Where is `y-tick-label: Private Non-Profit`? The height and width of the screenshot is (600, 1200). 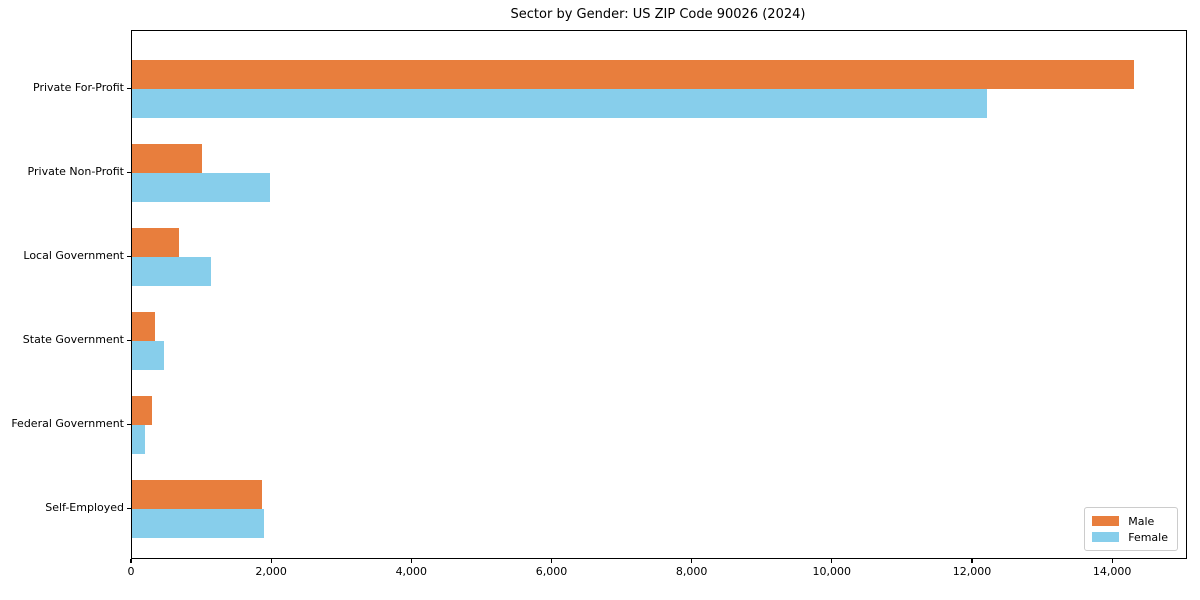 y-tick-label: Private Non-Profit is located at coordinates (75, 171).